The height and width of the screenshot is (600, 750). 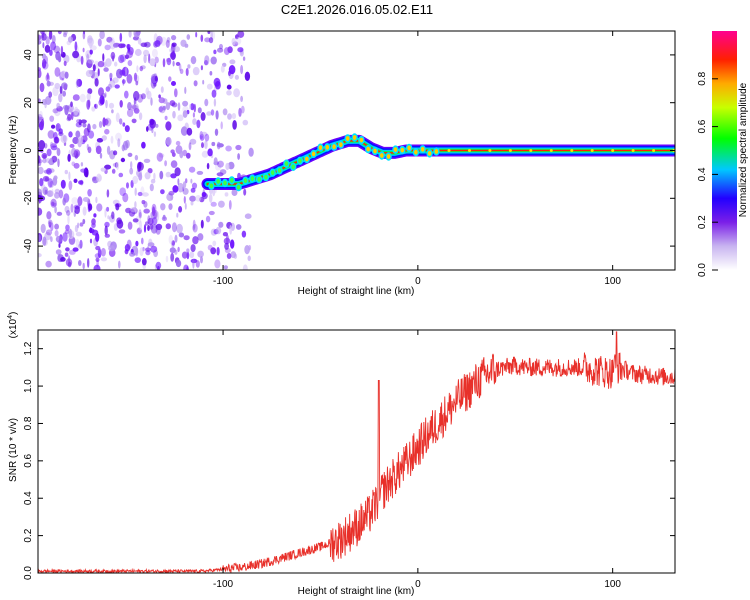 What do you see at coordinates (357, 9) in the screenshot?
I see `figure-title: C2E1.2026.016.05.02.E11` at bounding box center [357, 9].